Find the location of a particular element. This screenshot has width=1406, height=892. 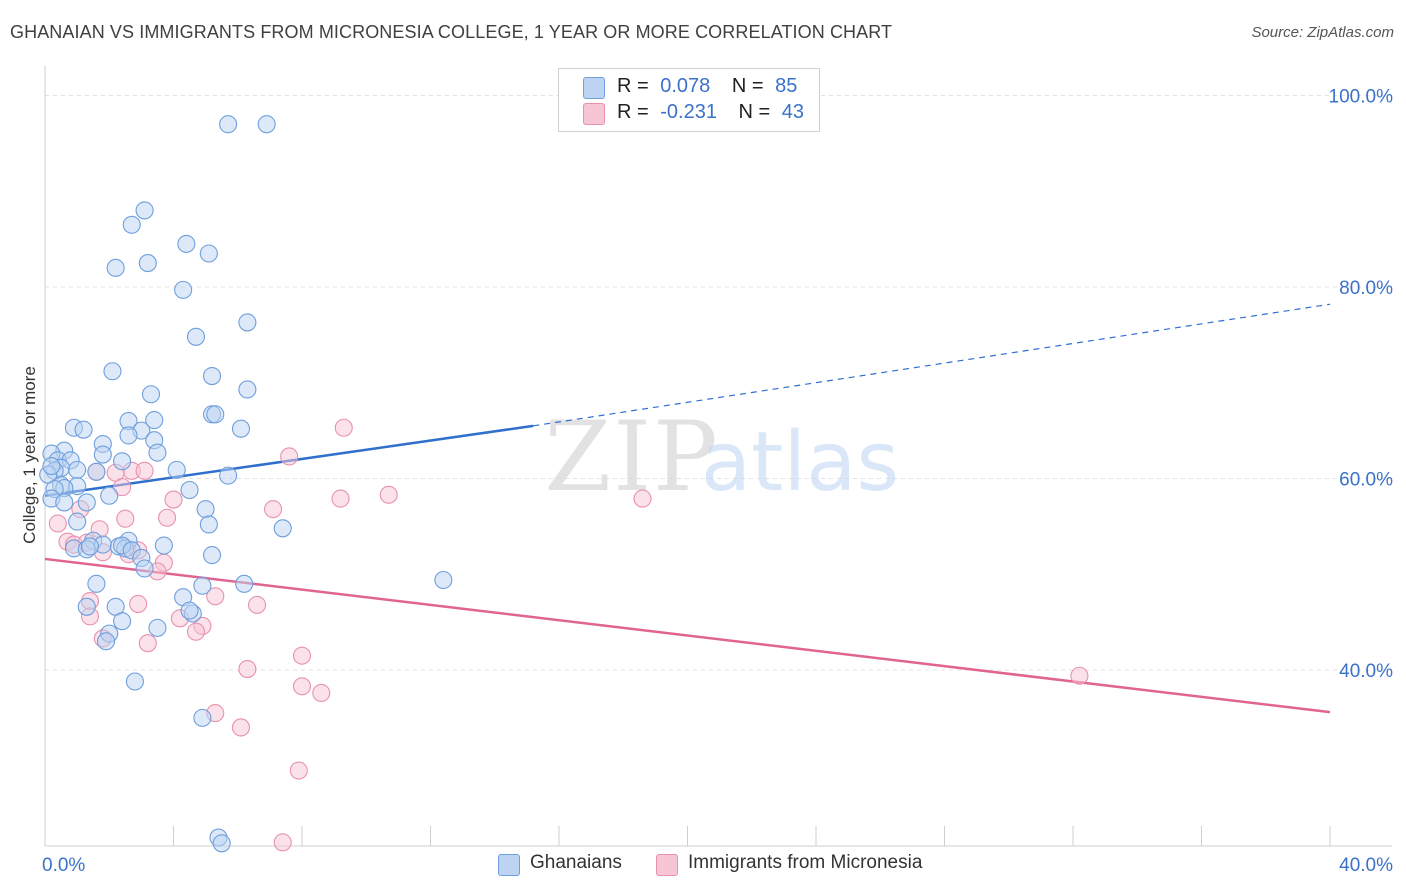

legend-swatch-pink is located at coordinates (594, 114).